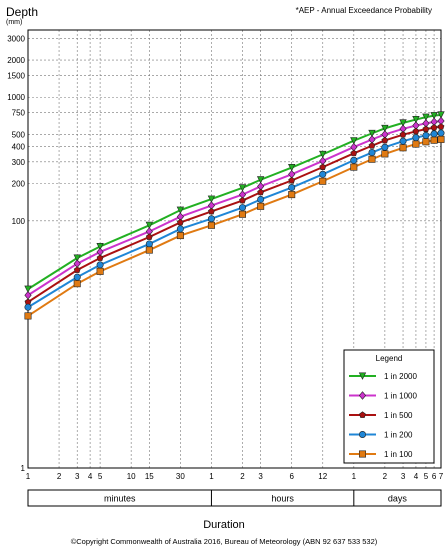  What do you see at coordinates (398, 435) in the screenshot?
I see `legend-label: 1 in 200` at bounding box center [398, 435].